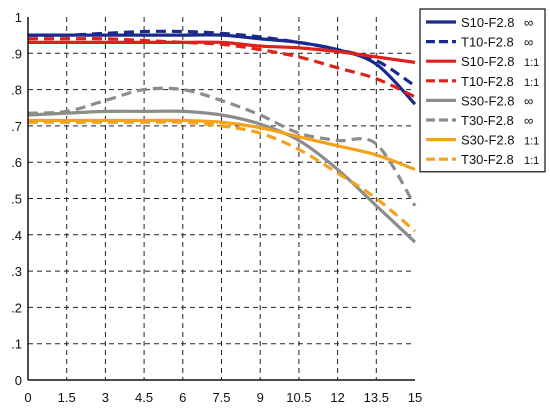  Describe the element at coordinates (415, 397) in the screenshot. I see `x-tick-label: 15` at that location.